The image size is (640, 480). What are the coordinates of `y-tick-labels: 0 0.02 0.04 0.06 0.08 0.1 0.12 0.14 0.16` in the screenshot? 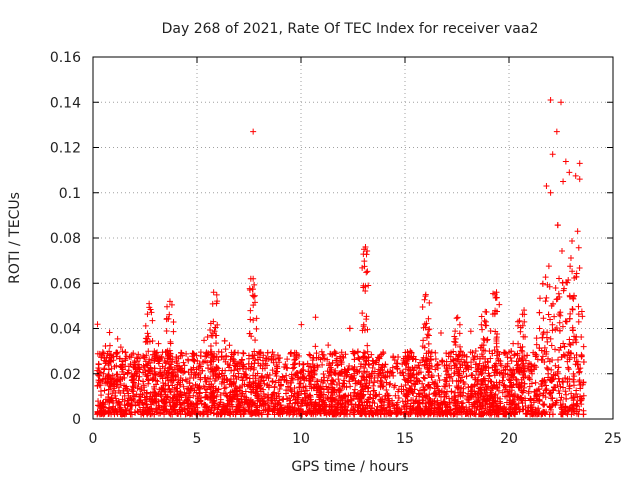 It's located at (65, 239).